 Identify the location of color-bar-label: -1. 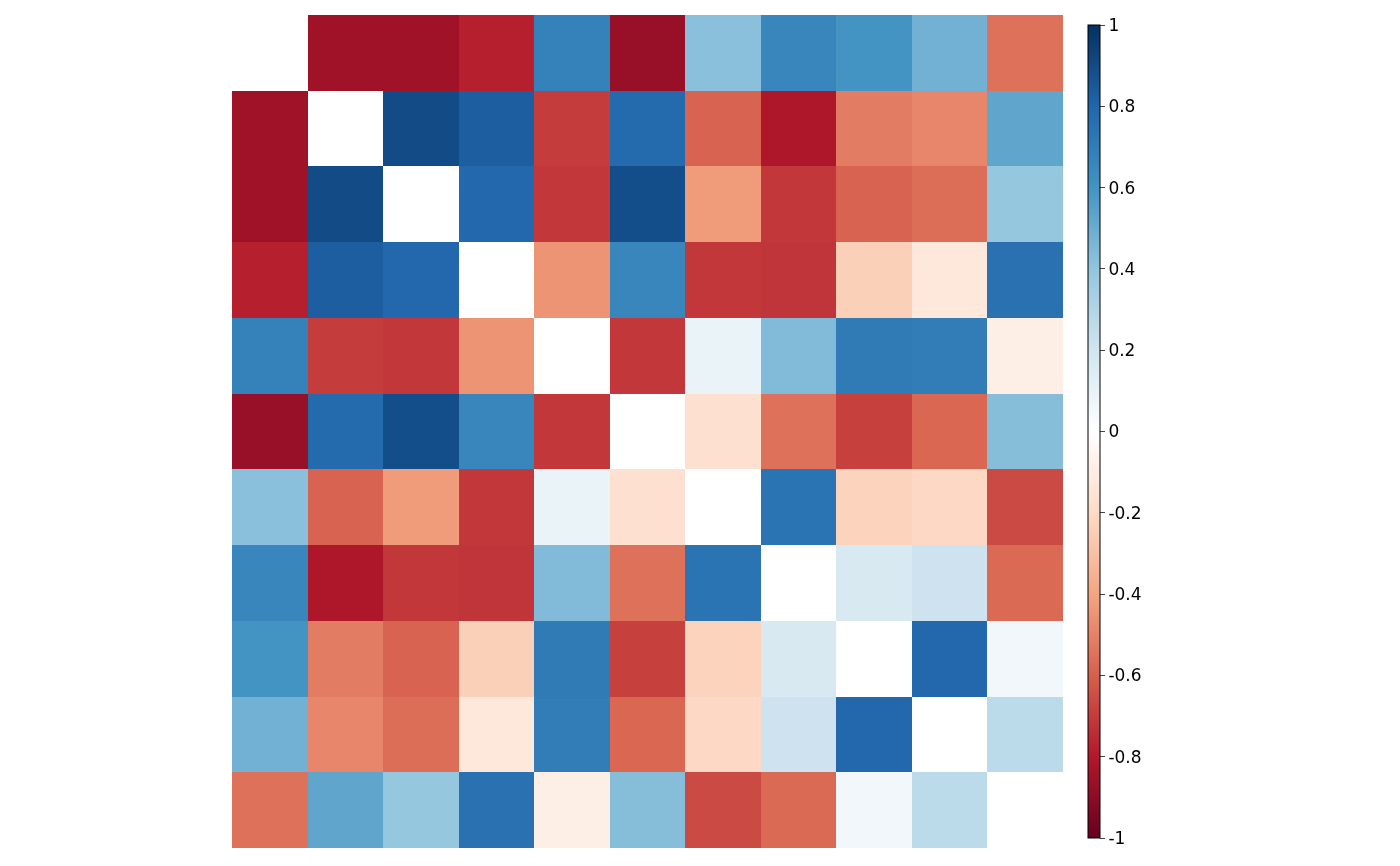
(1117, 837).